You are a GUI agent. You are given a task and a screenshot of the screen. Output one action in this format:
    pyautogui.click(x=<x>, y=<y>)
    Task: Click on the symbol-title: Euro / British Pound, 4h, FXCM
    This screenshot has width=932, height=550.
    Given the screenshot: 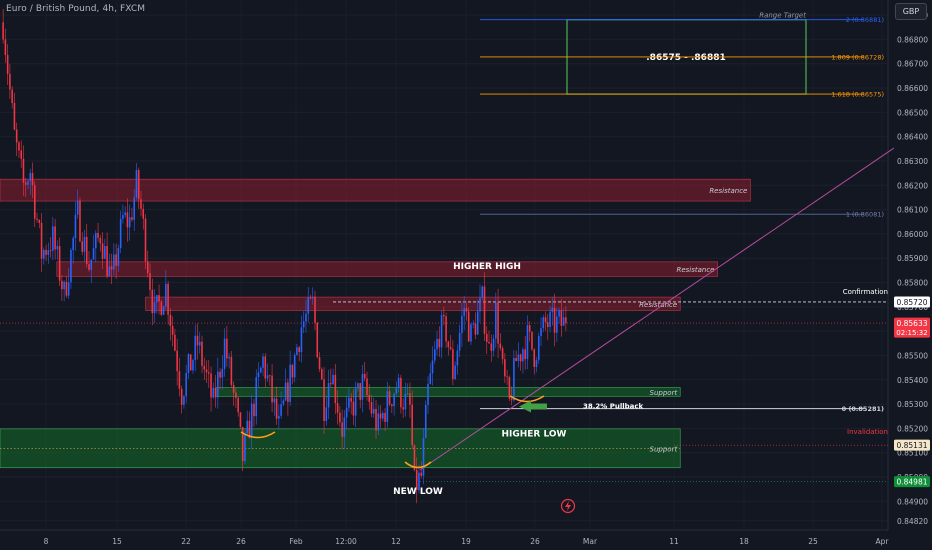 What is the action you would take?
    pyautogui.click(x=76, y=9)
    